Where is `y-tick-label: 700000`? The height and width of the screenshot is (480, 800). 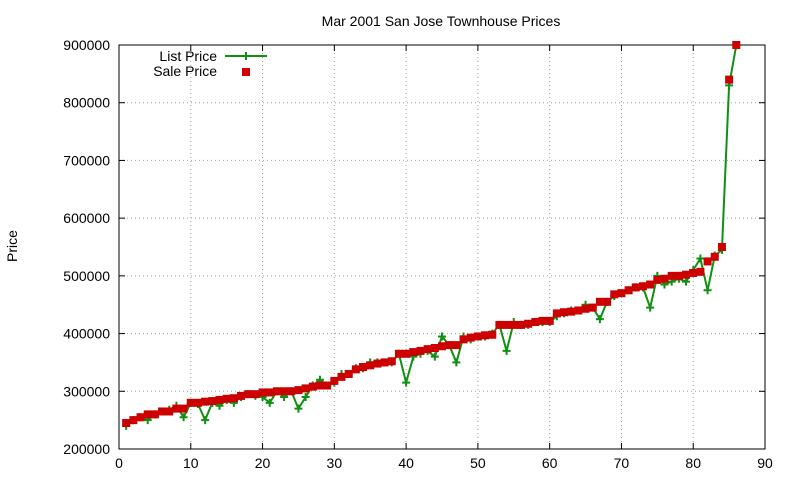 y-tick-label: 700000 is located at coordinates (86, 160).